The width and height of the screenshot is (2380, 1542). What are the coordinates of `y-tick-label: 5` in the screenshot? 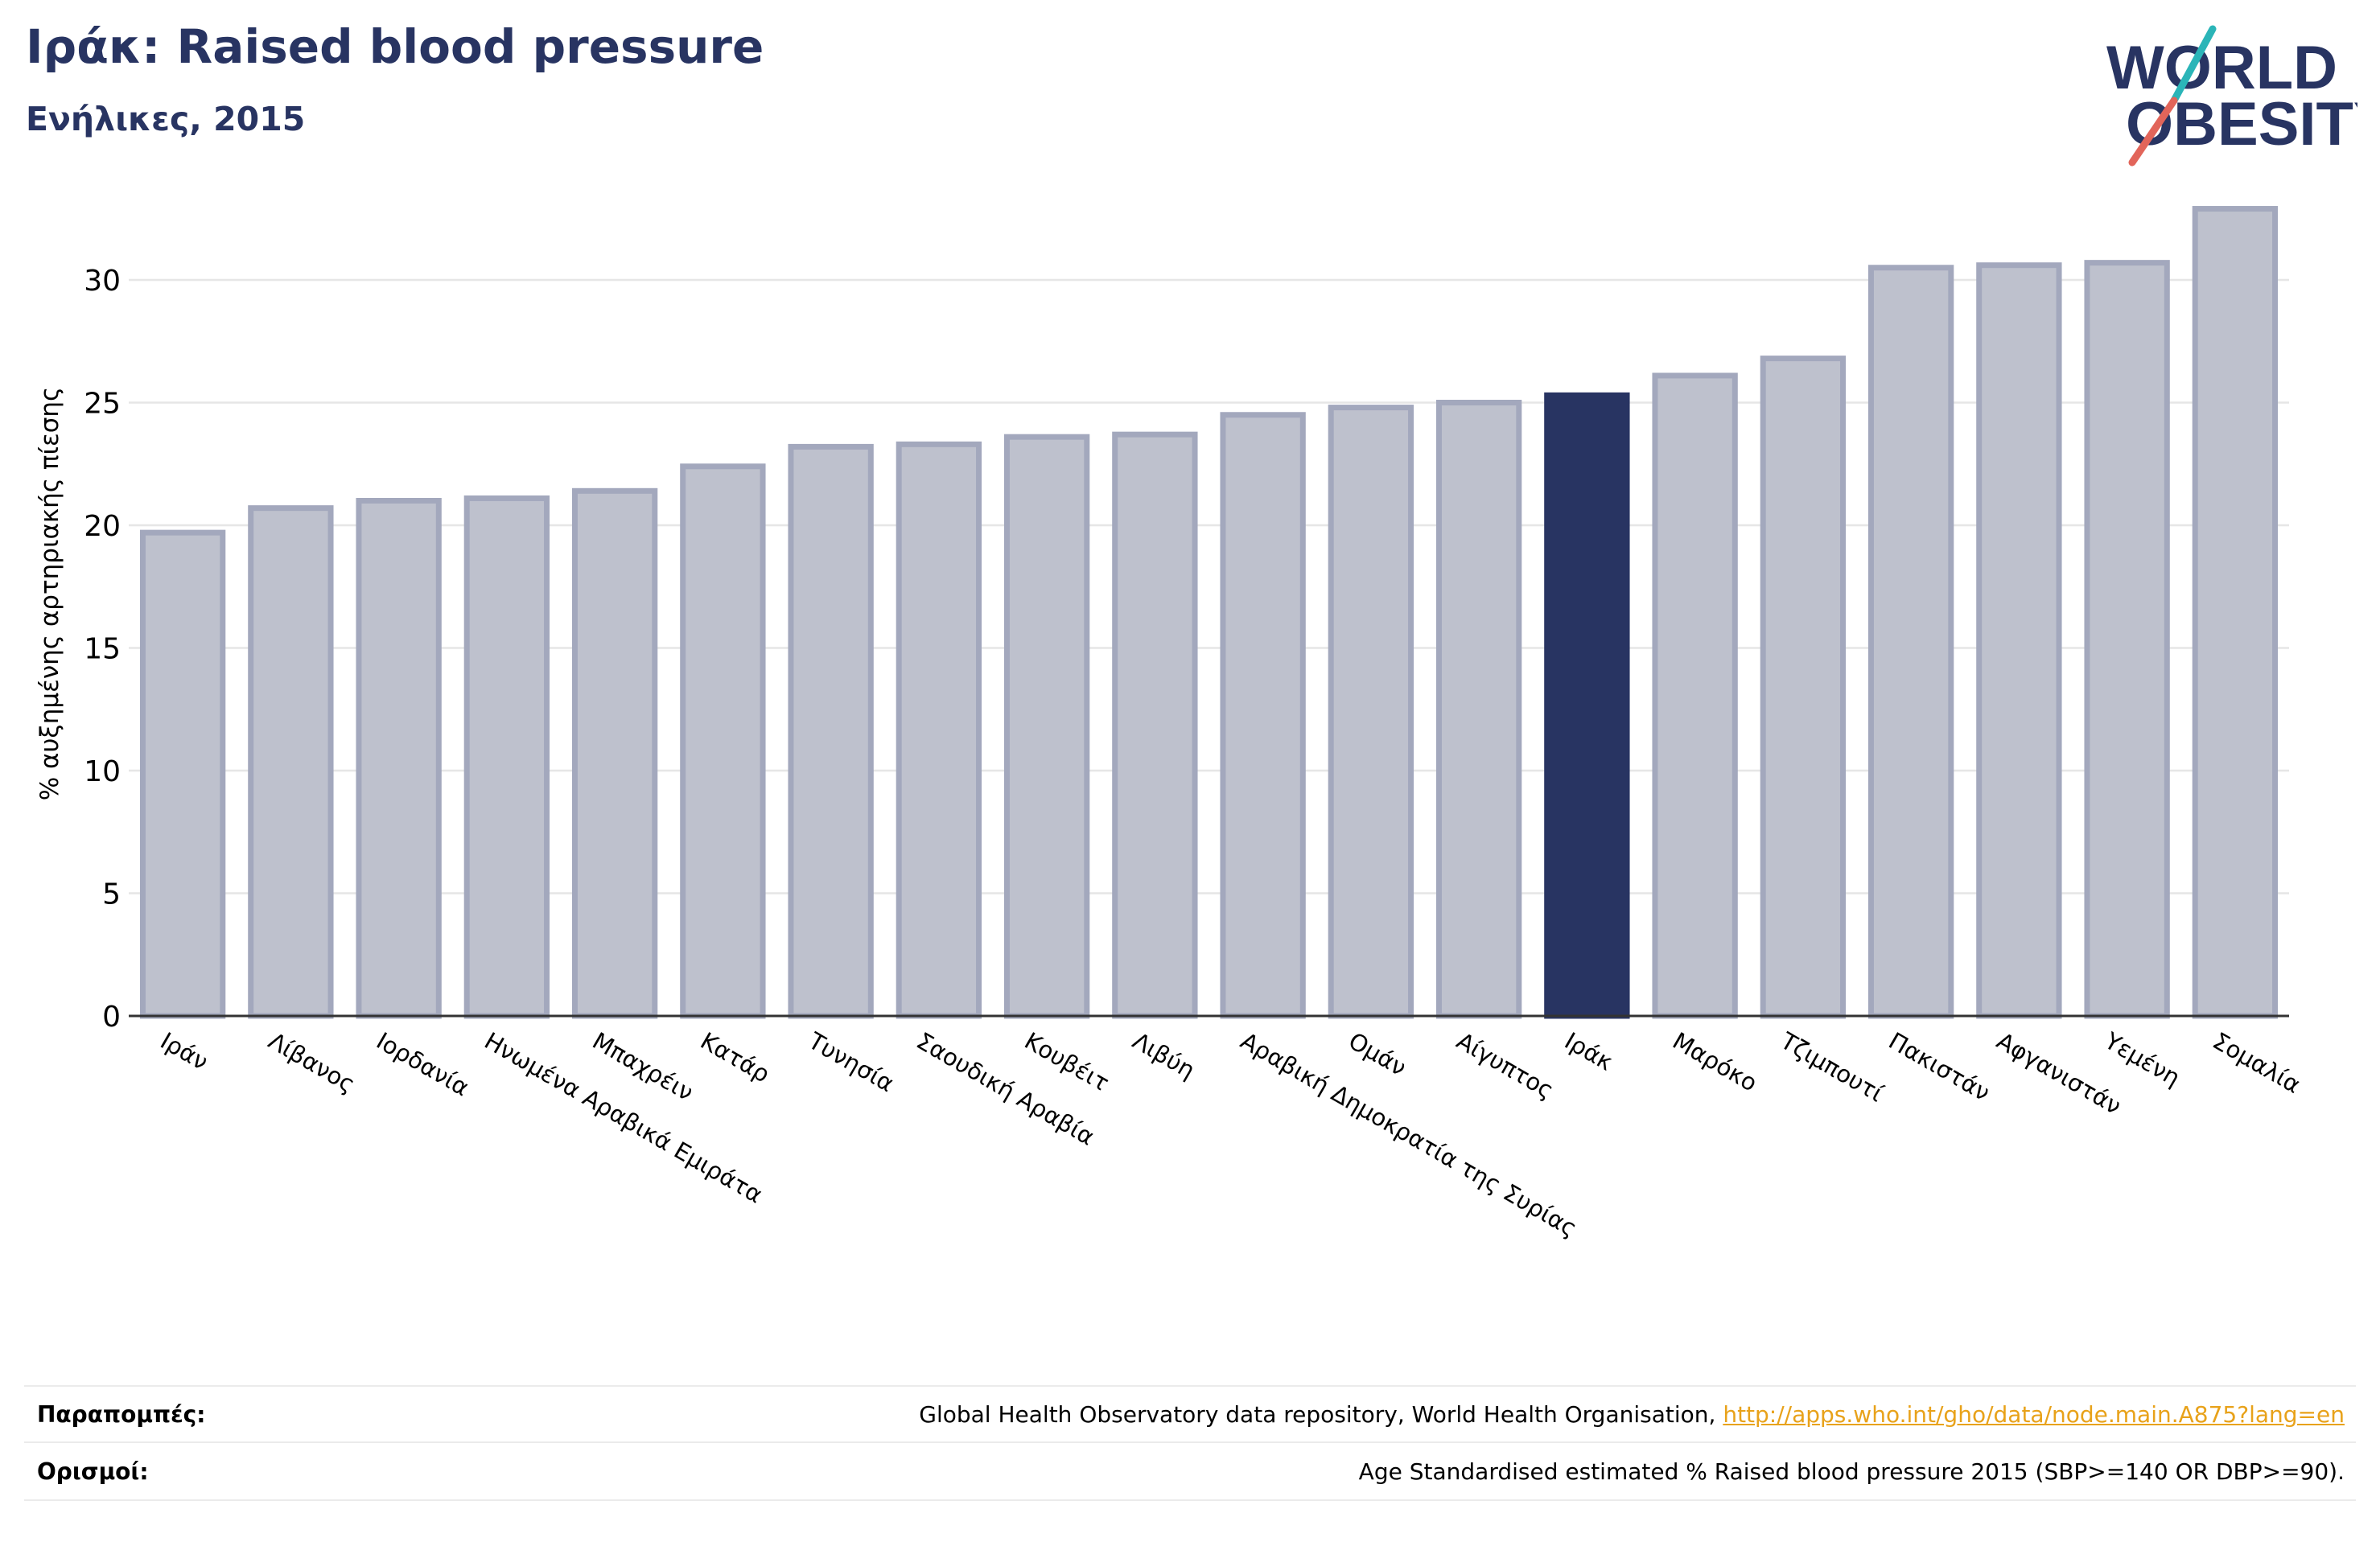 It's located at (111, 894).